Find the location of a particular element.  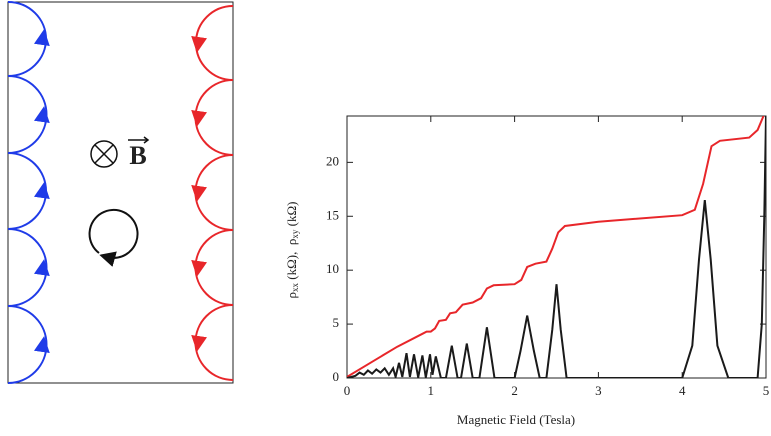

field-label: B is located at coordinates (137, 155).